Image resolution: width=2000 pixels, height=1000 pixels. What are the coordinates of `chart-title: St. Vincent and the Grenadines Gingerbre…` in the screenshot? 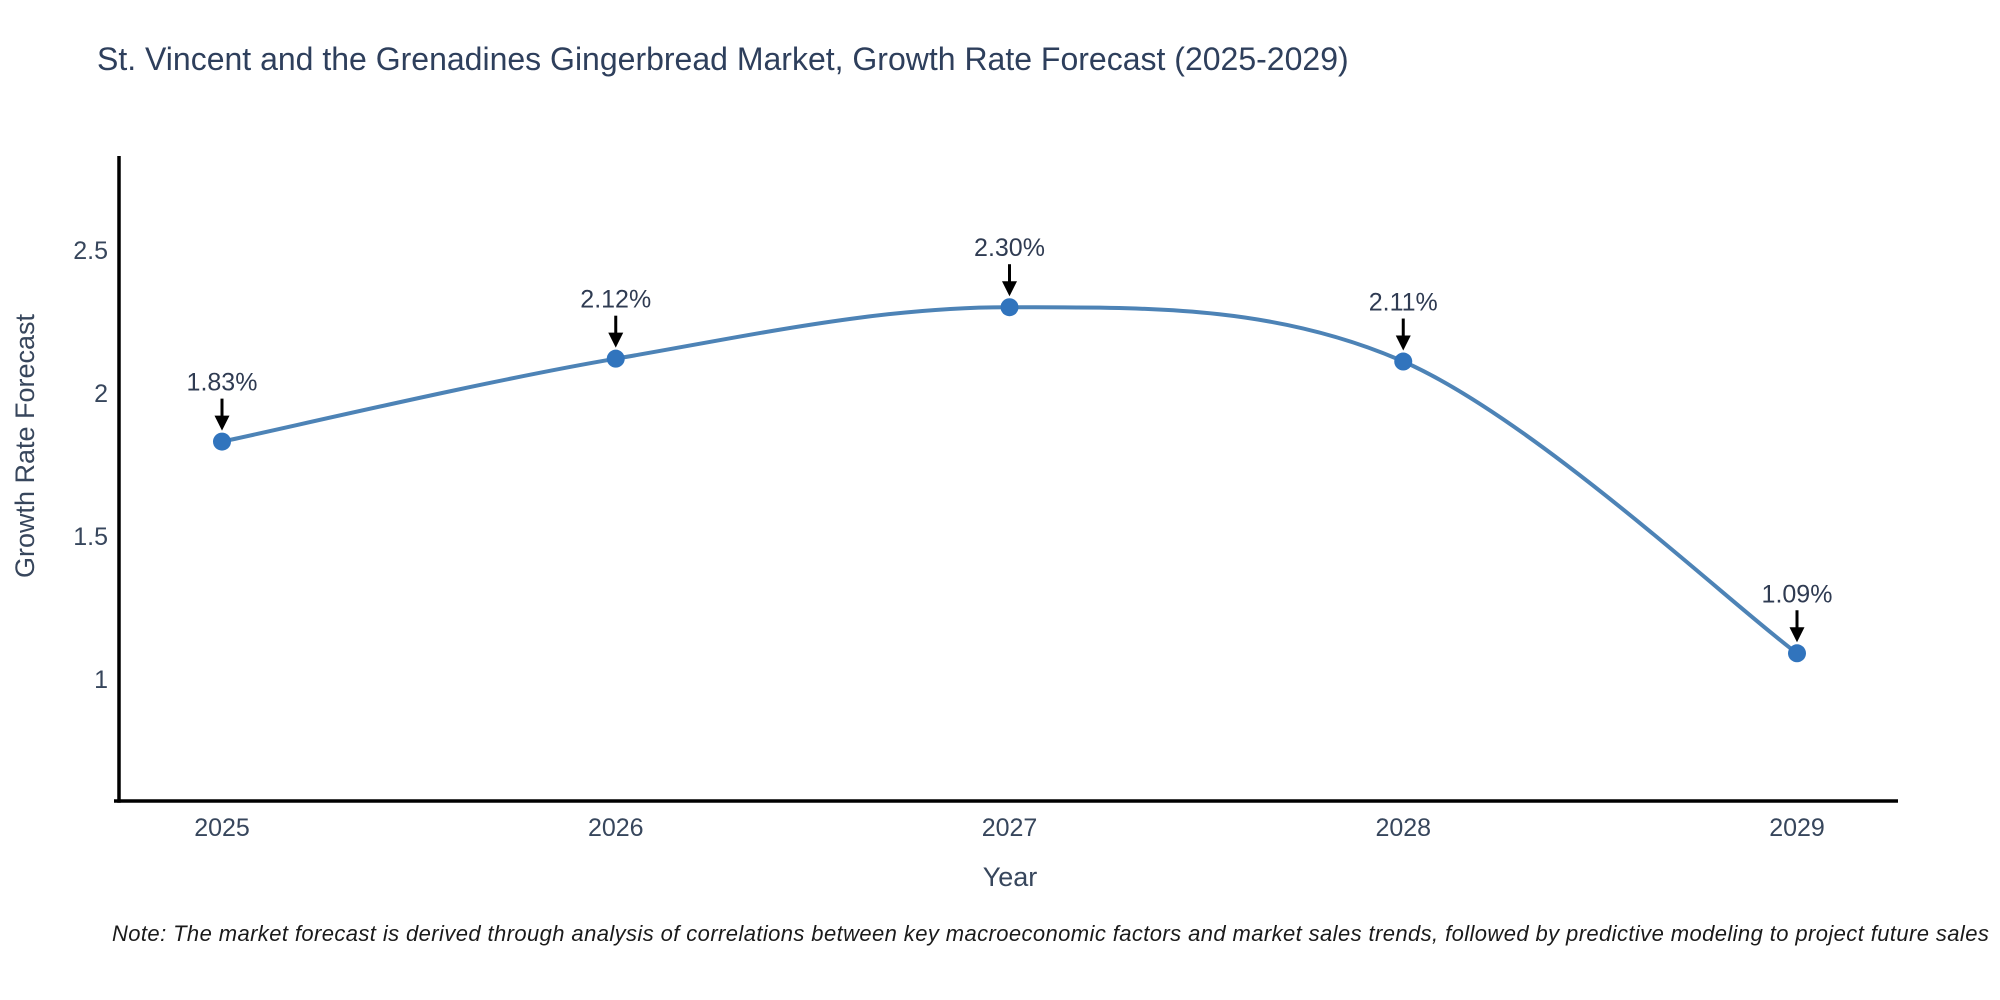 It's located at (723, 59).